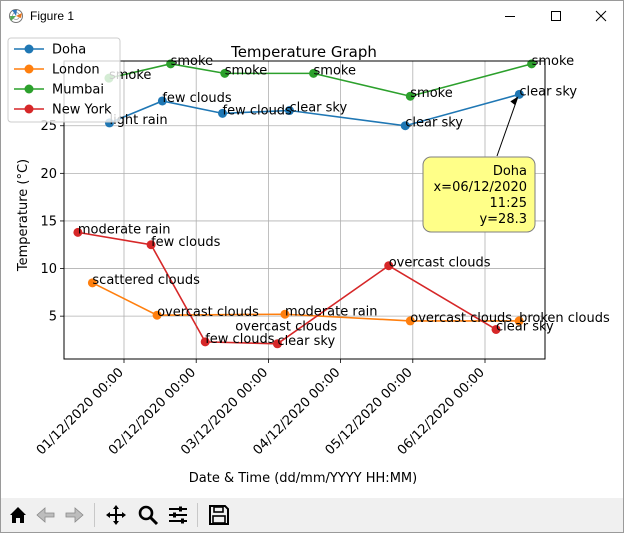 This screenshot has width=624, height=533. I want to click on maximize-icon, so click(556, 16).